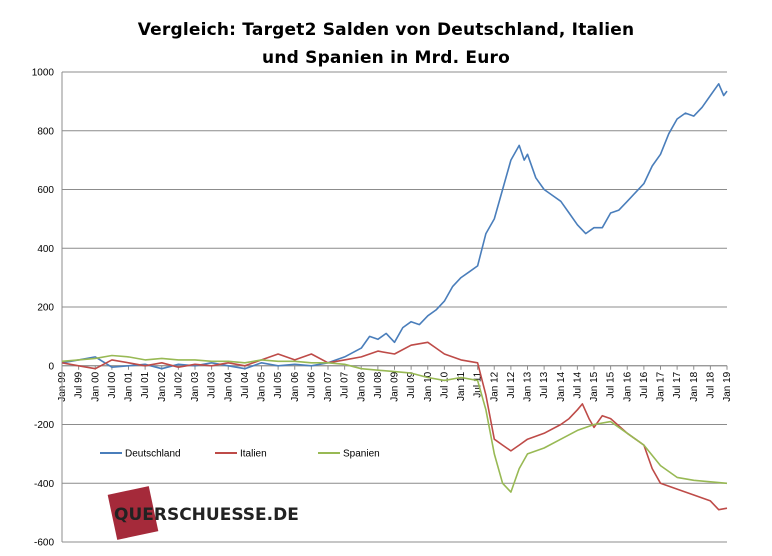 Image resolution: width=772 pixels, height=556 pixels. Describe the element at coordinates (328, 386) in the screenshot. I see `x-tick-label: Jan 07` at that location.